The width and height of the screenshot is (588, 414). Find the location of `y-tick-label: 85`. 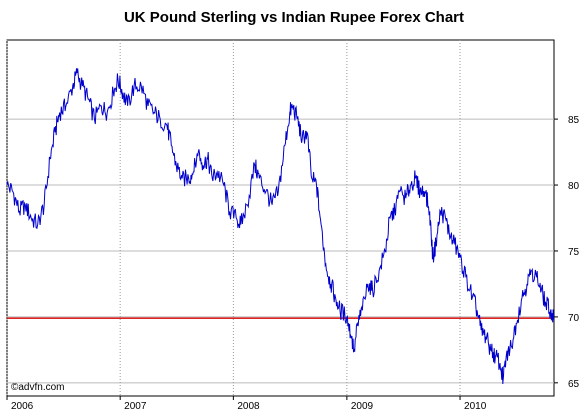

y-tick-label: 85 is located at coordinates (574, 120).